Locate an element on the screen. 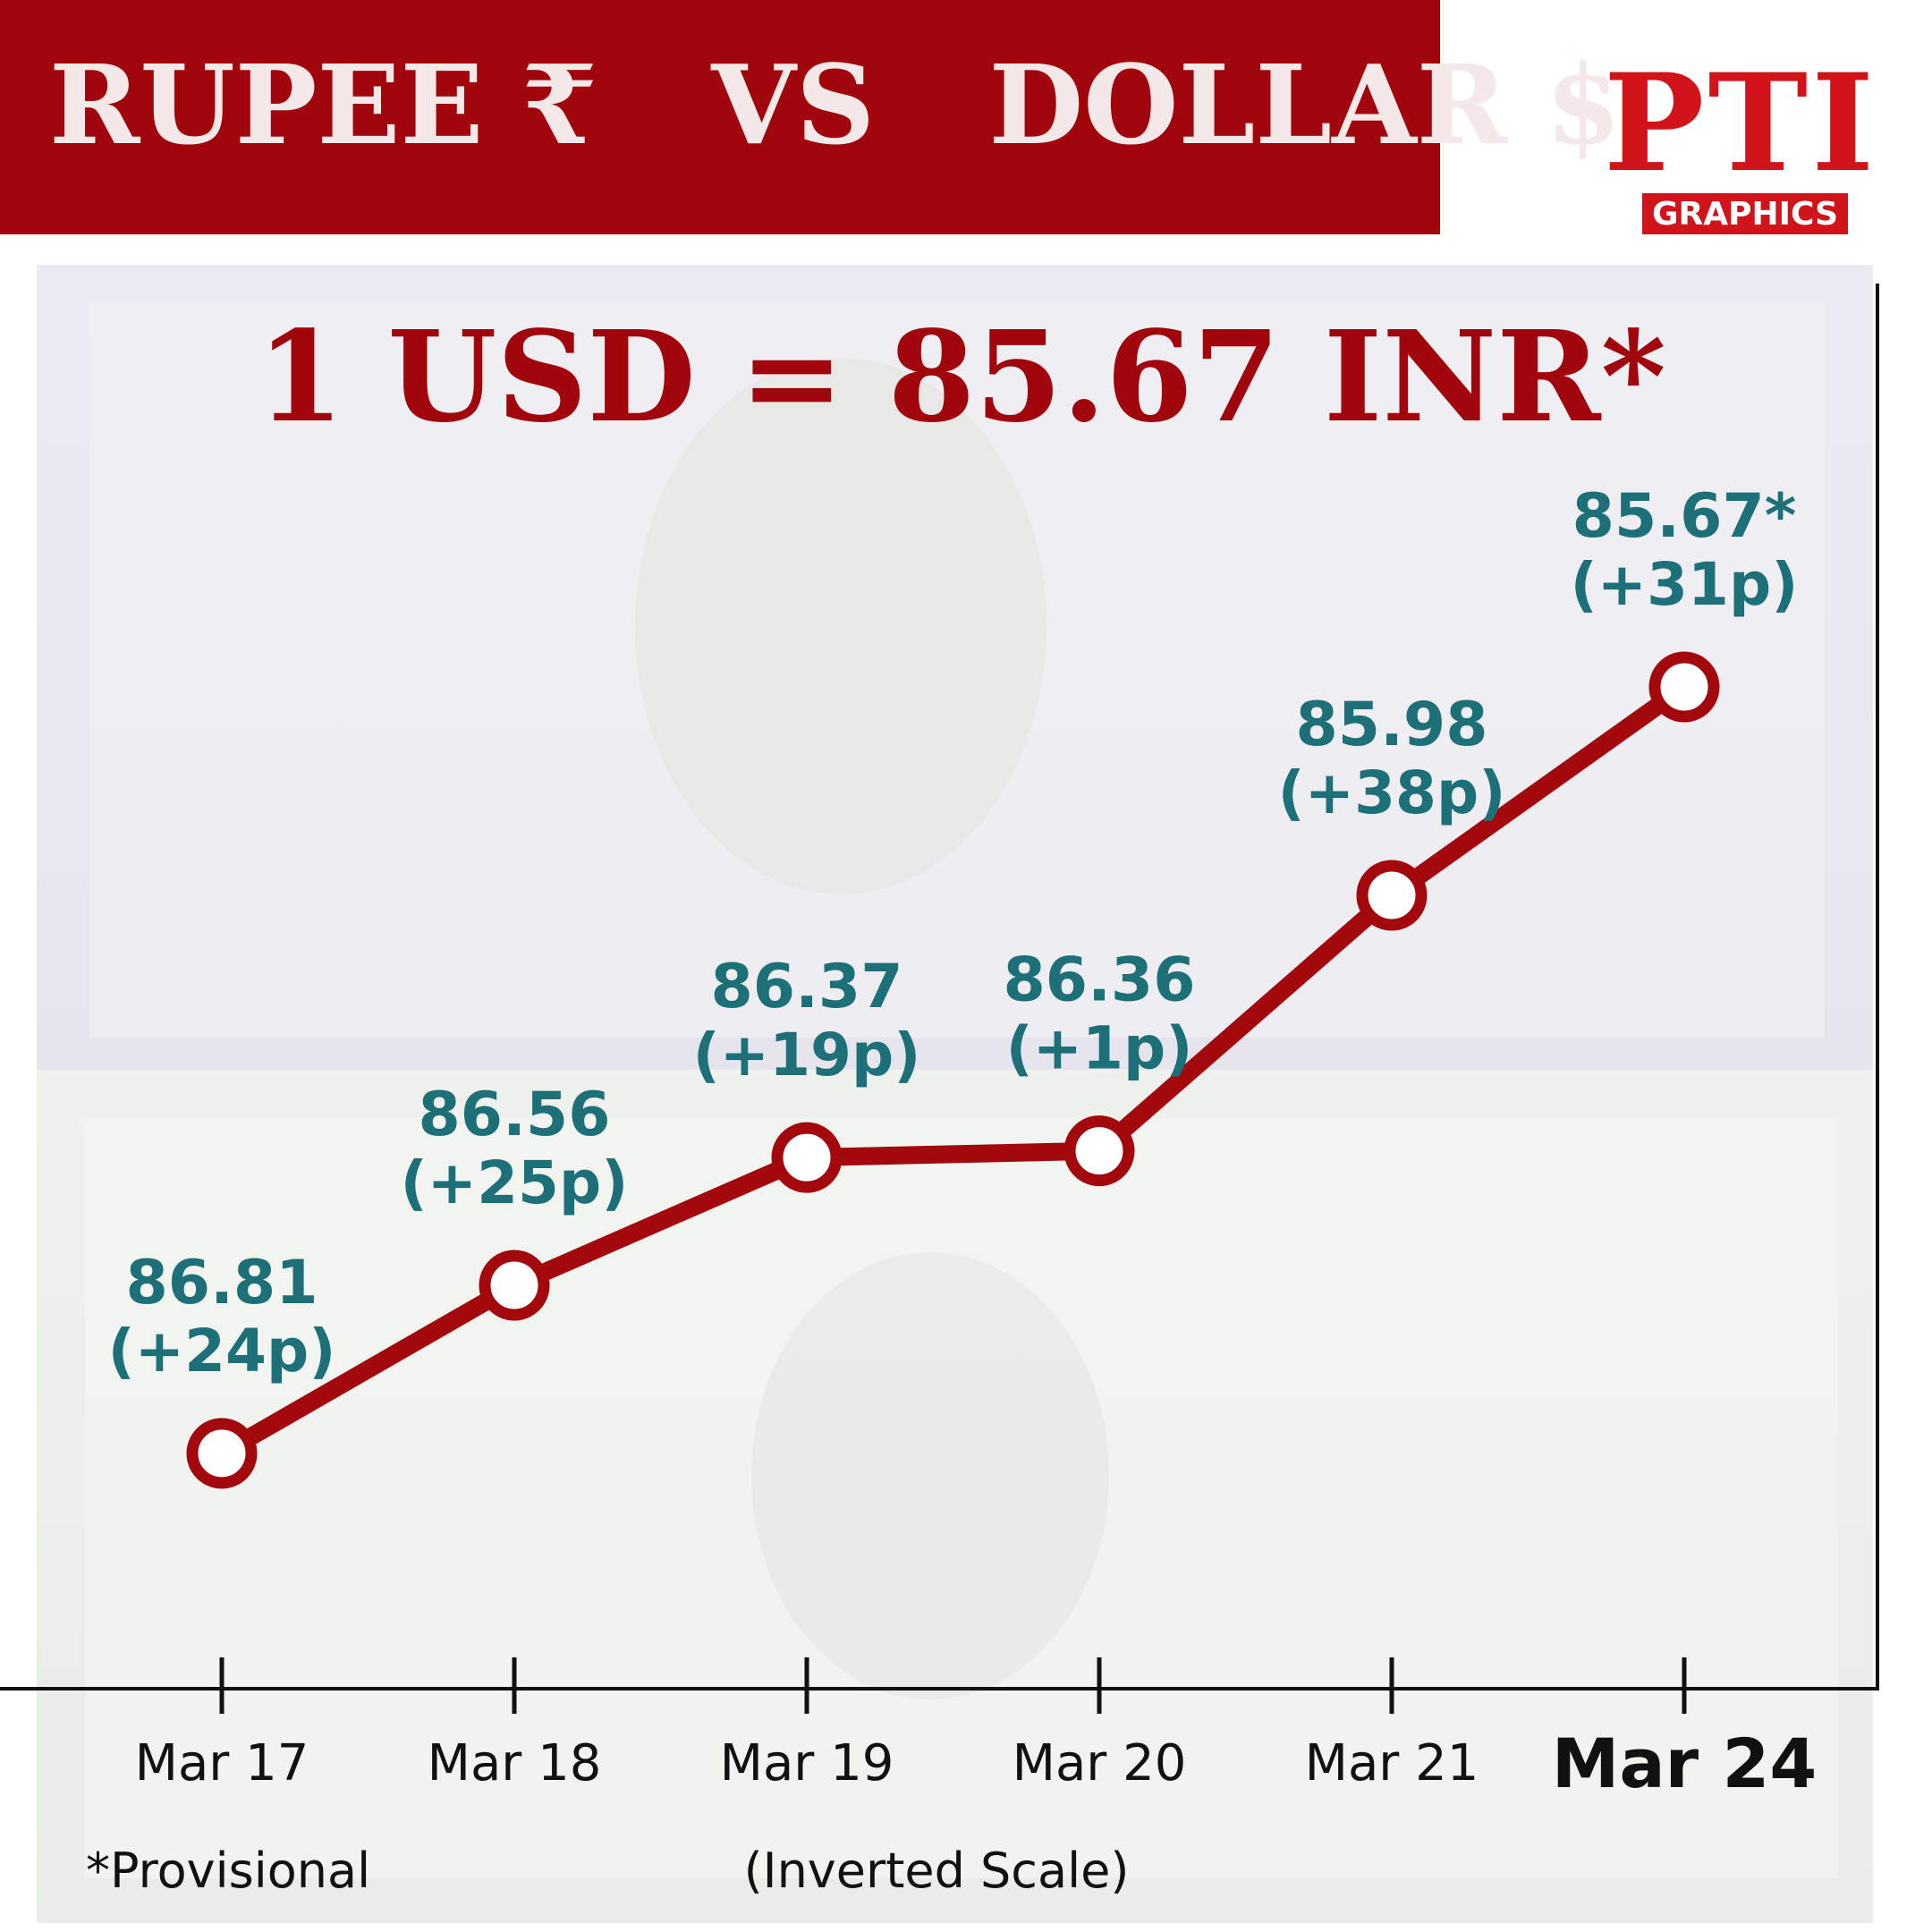 The height and width of the screenshot is (1932, 1932). headline: 1 USD = 85.67 INR* is located at coordinates (961, 377).